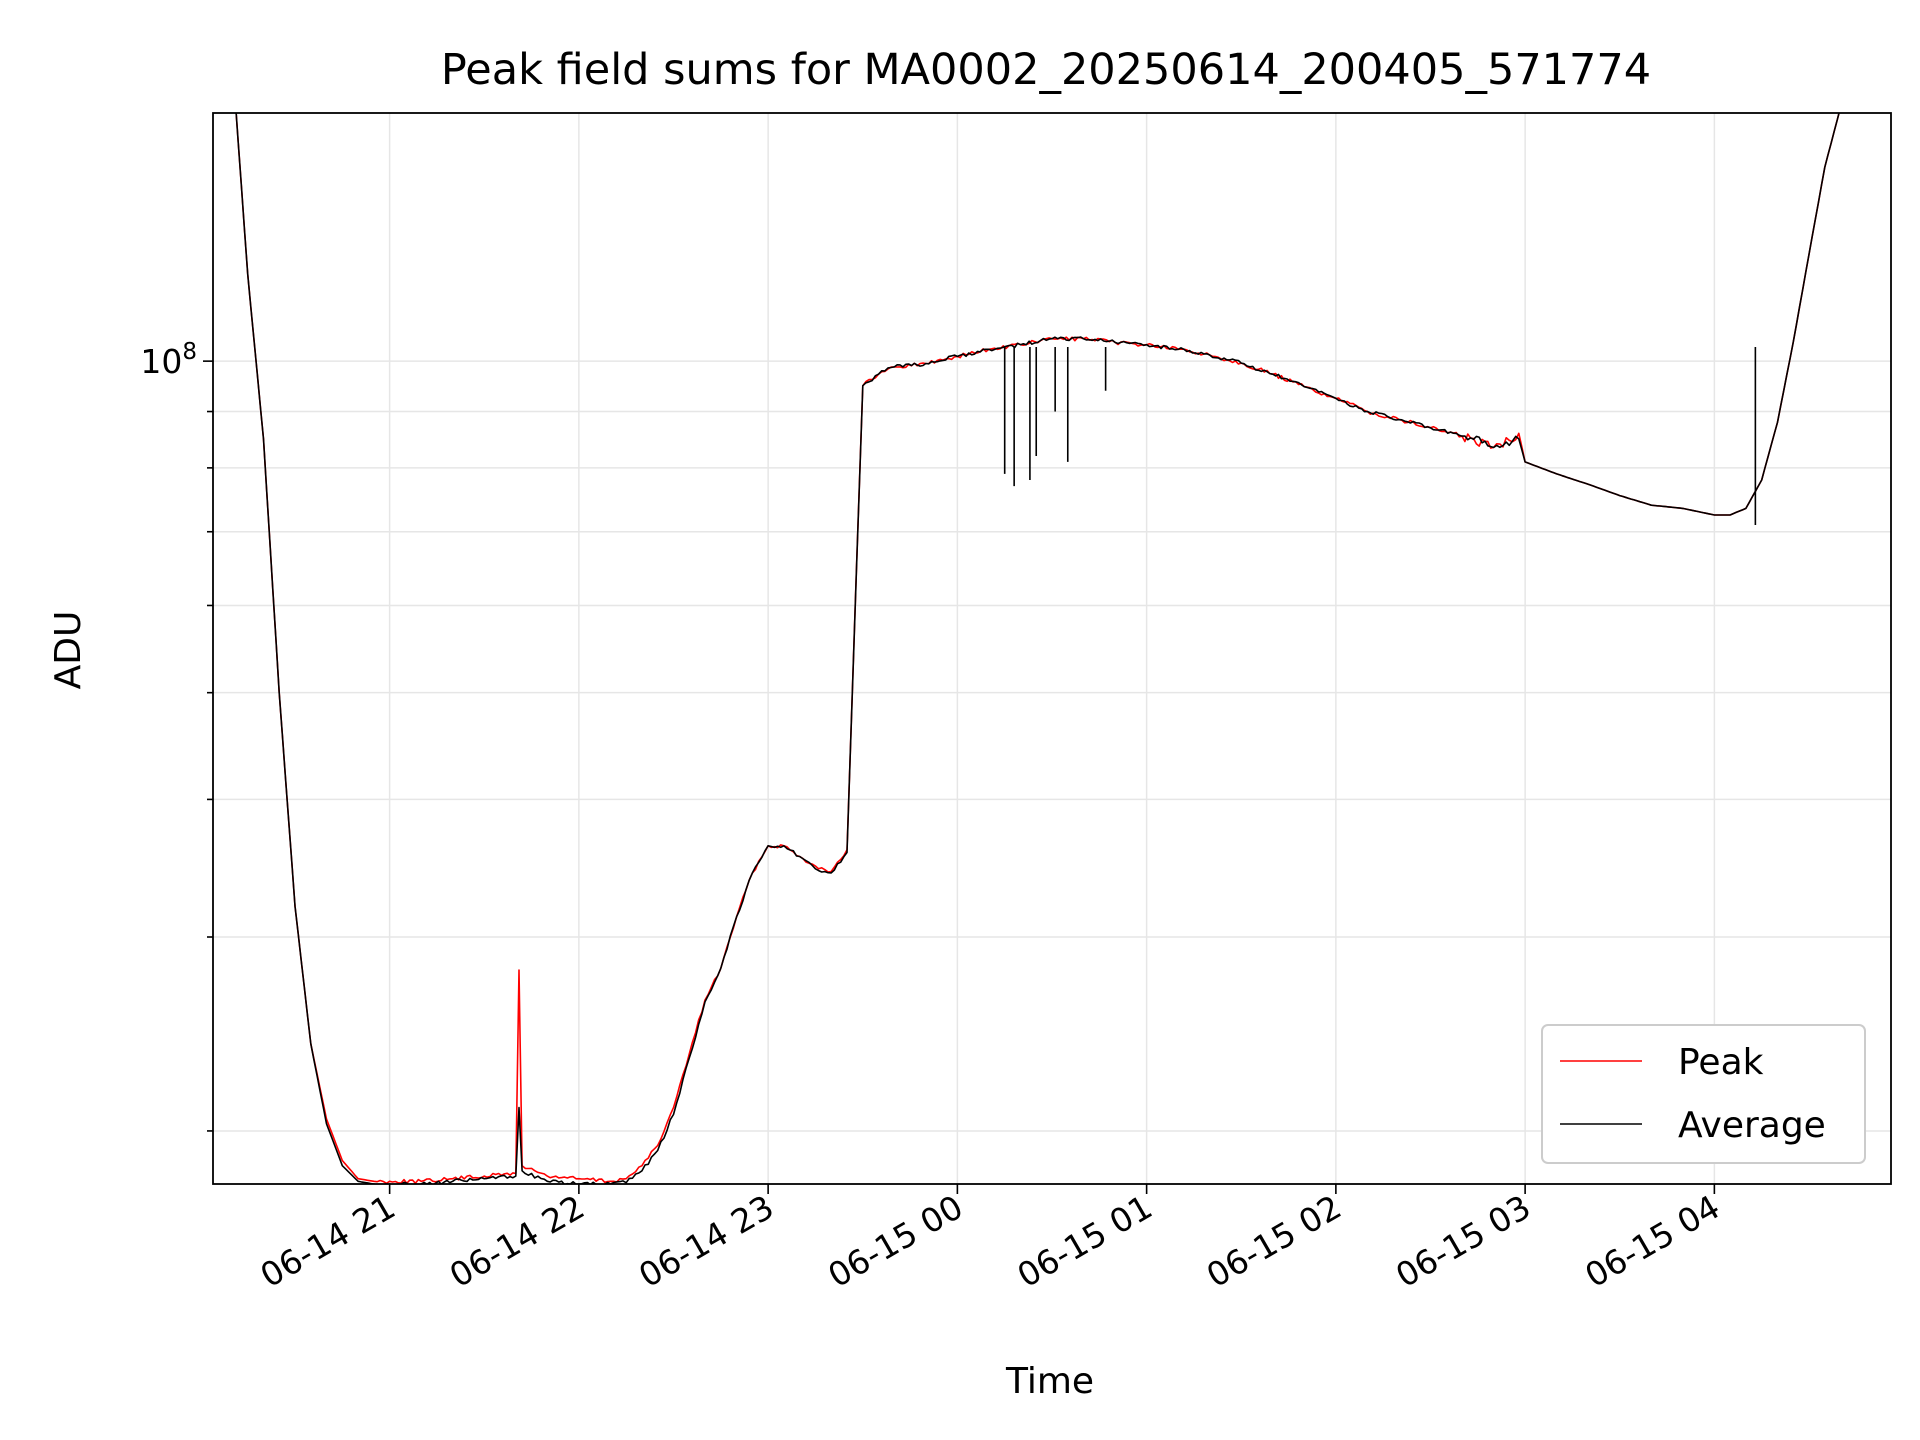  I want to click on x-tick-label: 06-15 00, so click(895, 1241).